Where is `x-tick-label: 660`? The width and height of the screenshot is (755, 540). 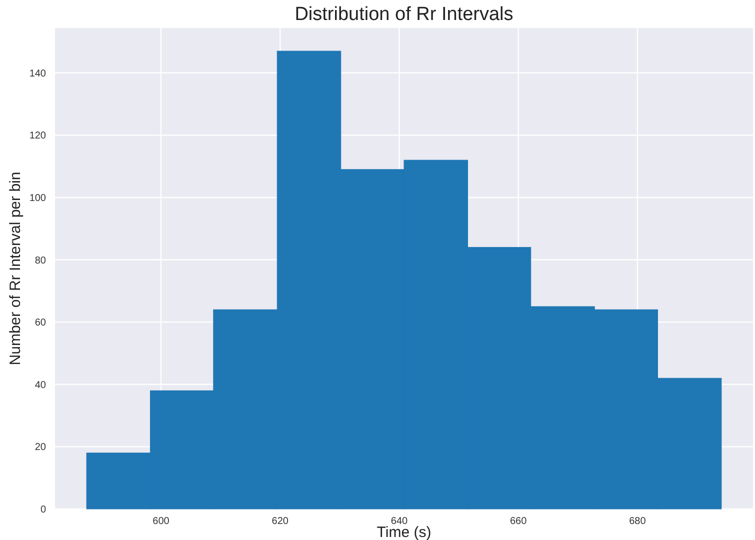 x-tick-label: 660 is located at coordinates (519, 521).